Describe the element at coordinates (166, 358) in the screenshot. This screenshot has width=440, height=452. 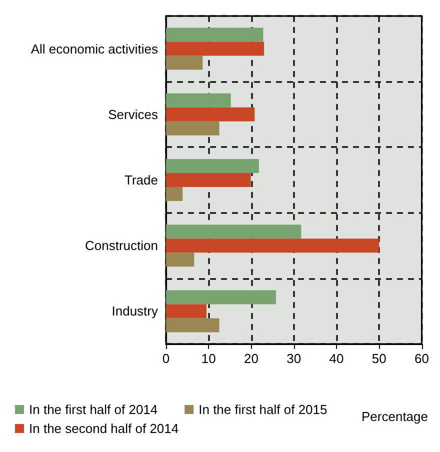
I see `x-tick-label: 0` at that location.